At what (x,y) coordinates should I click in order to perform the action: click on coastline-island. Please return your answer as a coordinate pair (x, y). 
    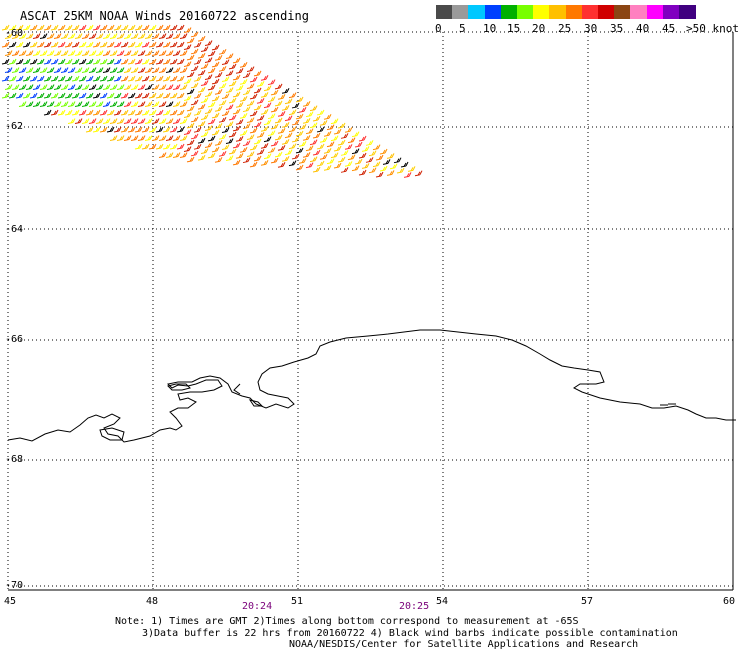
    Looking at the image, I should click on (179, 387).